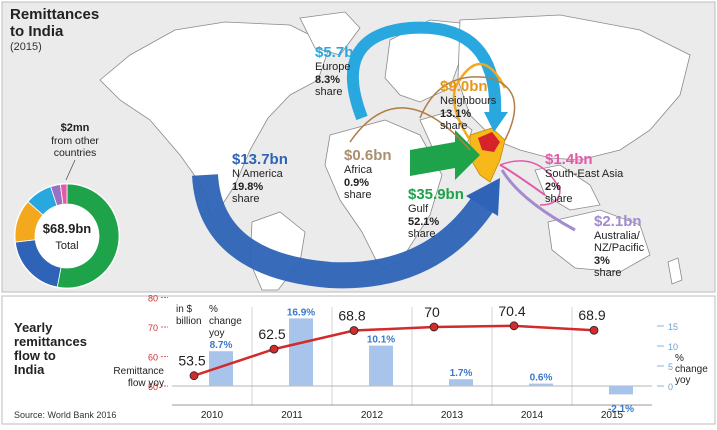  Describe the element at coordinates (602, 261) in the screenshot. I see `region-share: 3%` at that location.